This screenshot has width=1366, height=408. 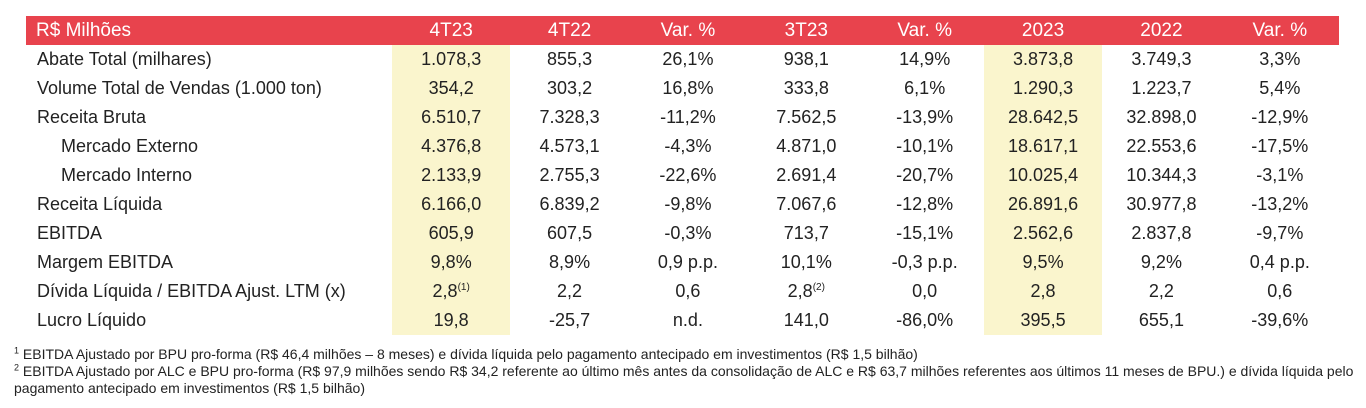 I want to click on cell-value: 2,2, so click(x=1161, y=291).